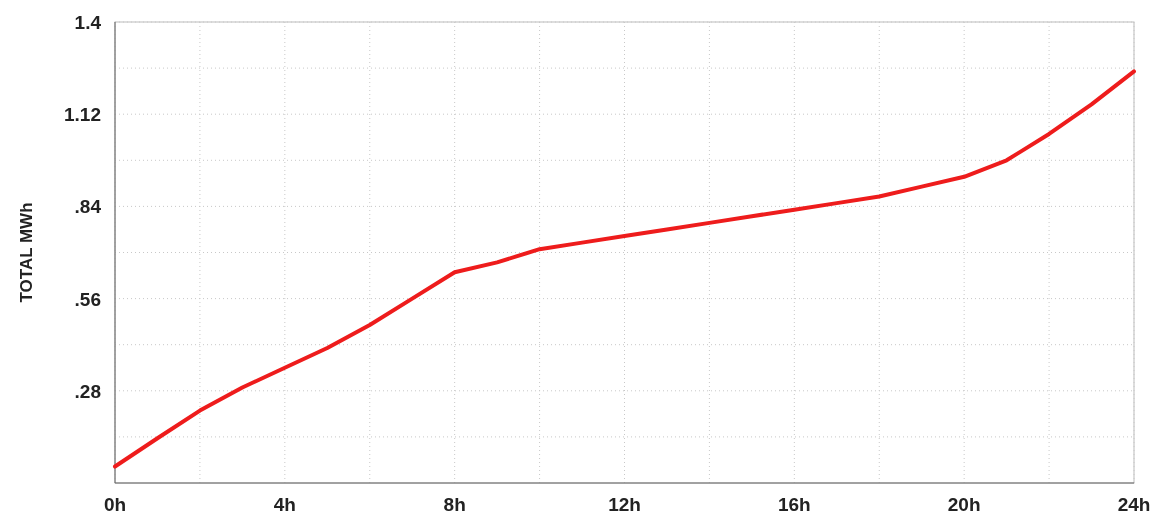 This screenshot has width=1169, height=529. I want to click on x-tick-label: 4h, so click(284, 504).